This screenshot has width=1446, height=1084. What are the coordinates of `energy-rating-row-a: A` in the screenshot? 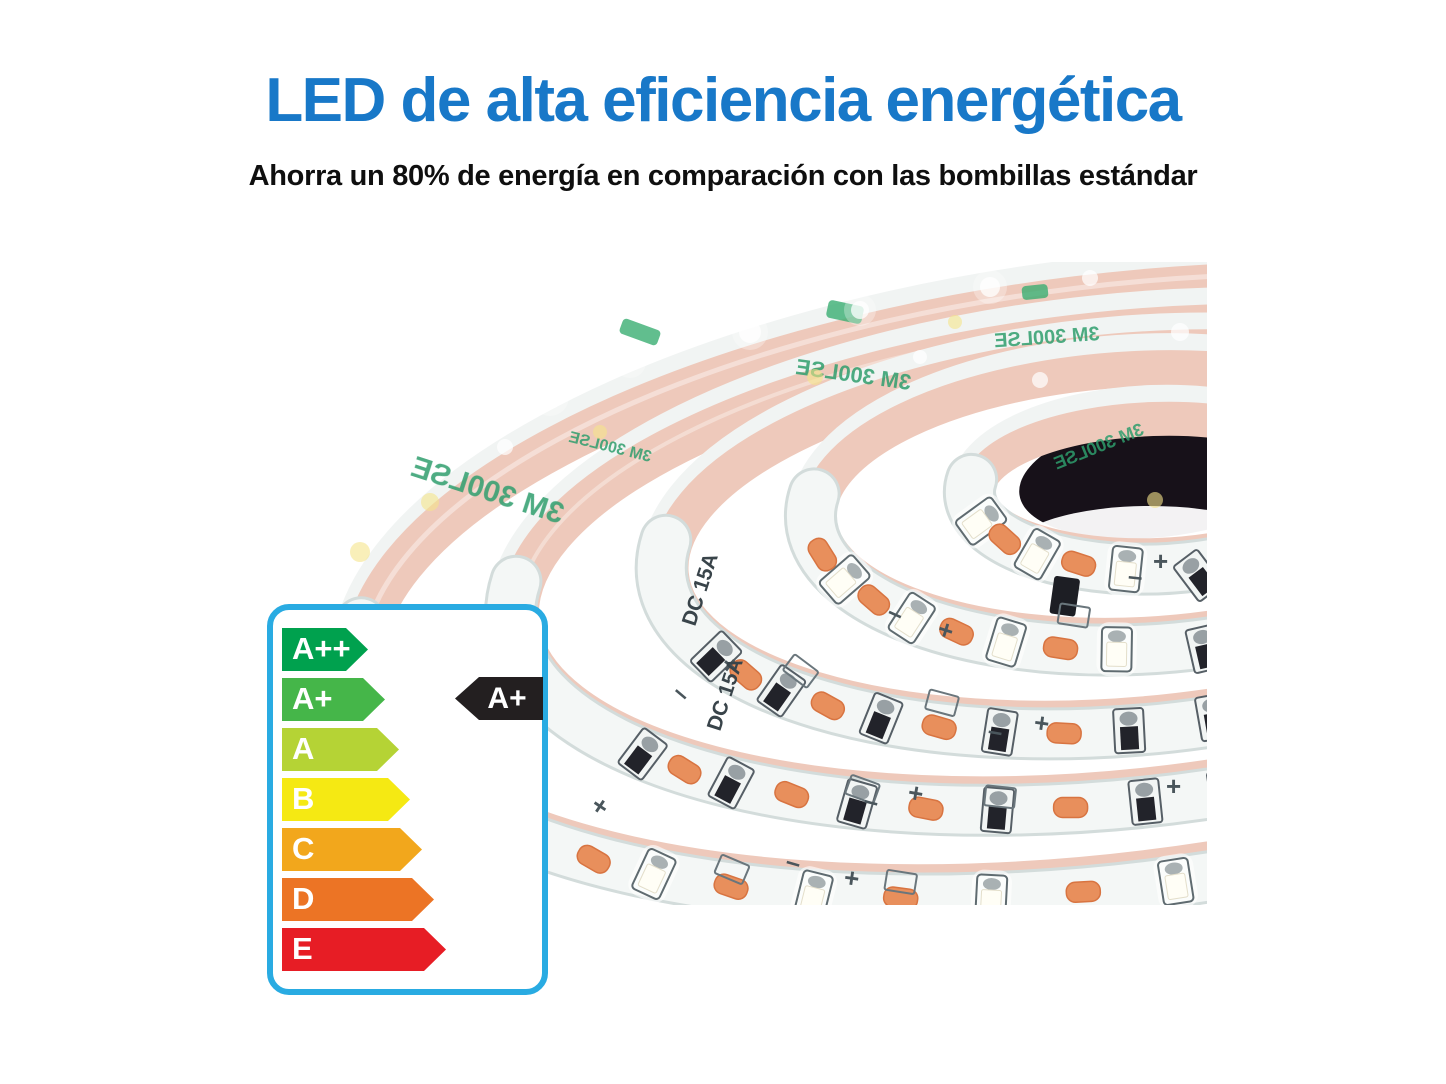 It's located at (340, 749).